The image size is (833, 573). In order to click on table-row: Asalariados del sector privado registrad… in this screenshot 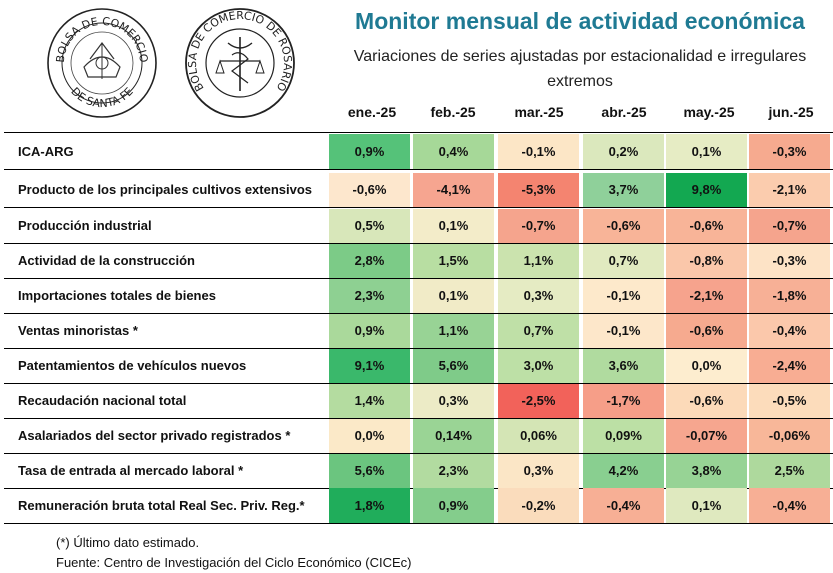, I will do `click(416, 436)`.